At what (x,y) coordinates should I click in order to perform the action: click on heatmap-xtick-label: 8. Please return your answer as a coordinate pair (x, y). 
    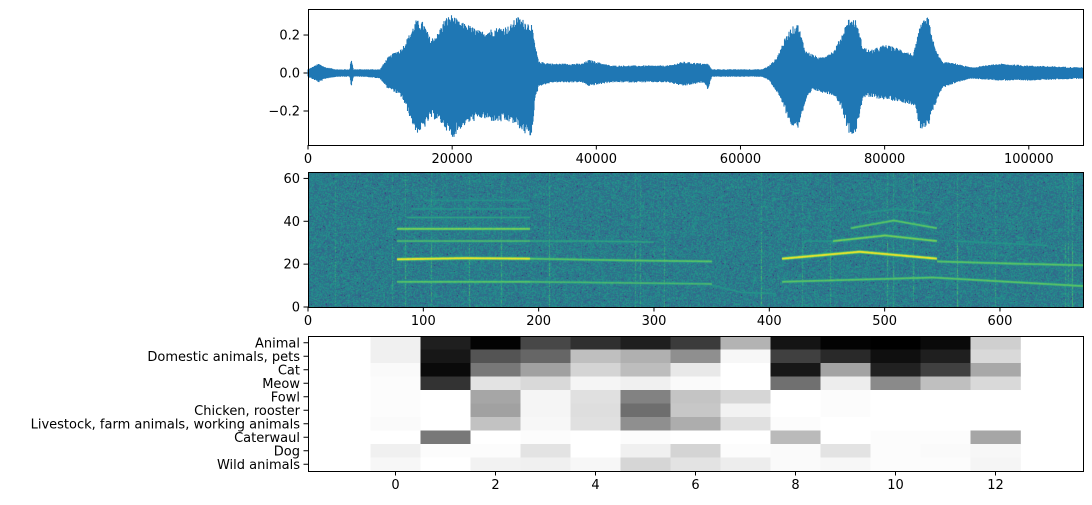
    Looking at the image, I should click on (795, 485).